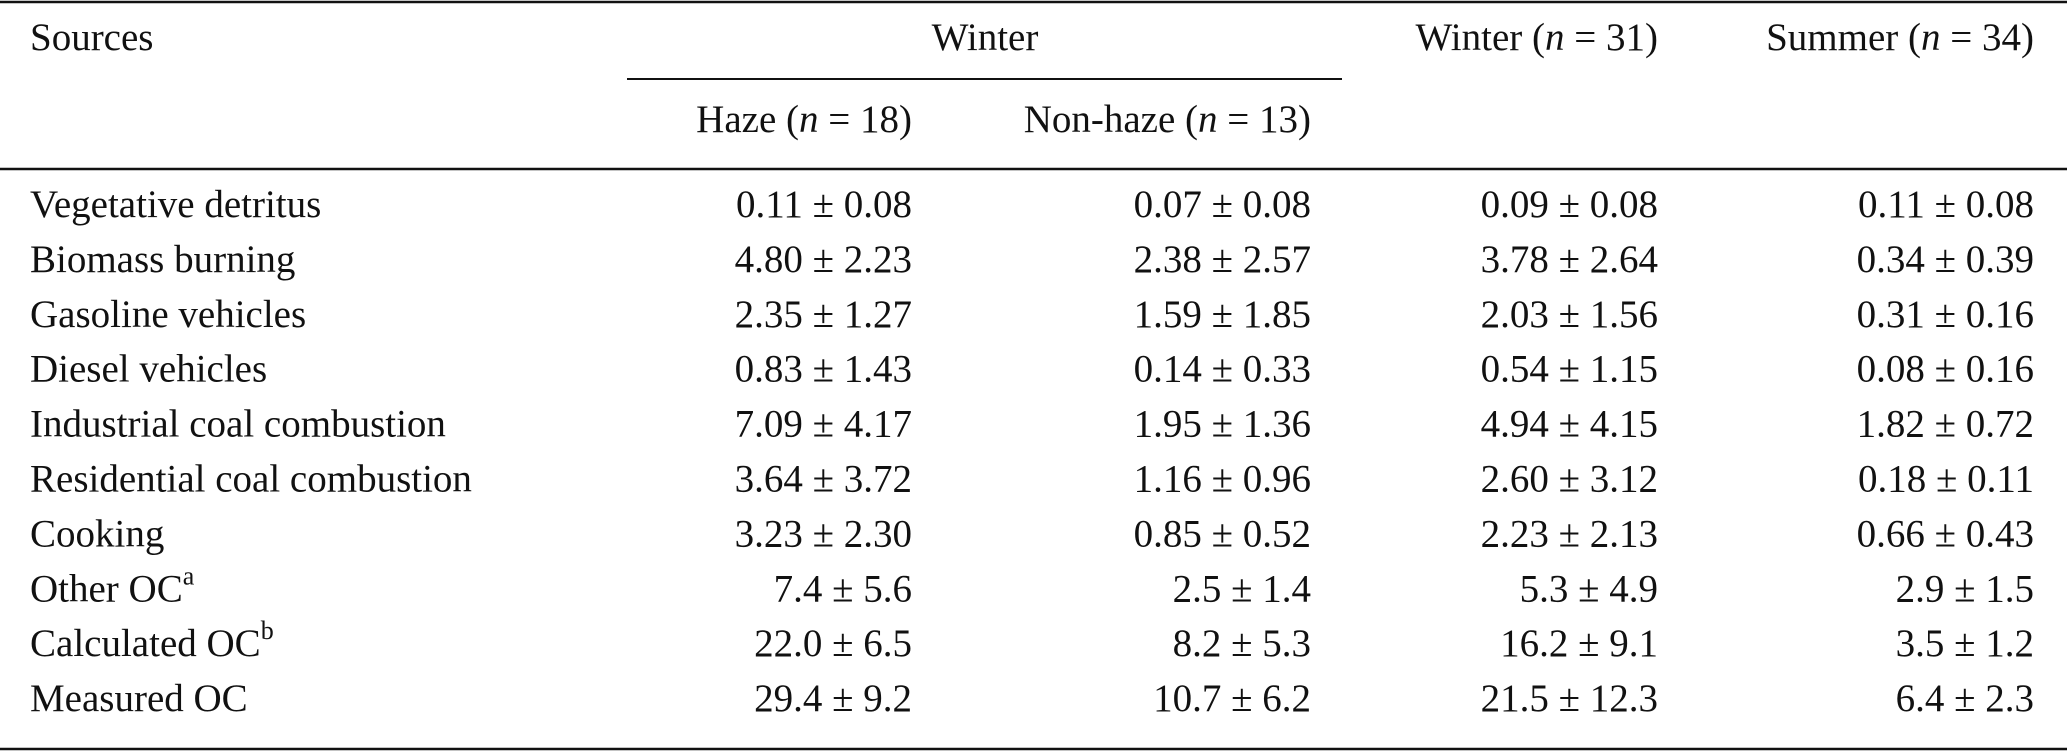 The height and width of the screenshot is (752, 2067). Describe the element at coordinates (1945, 259) in the screenshot. I see `cell-value: 0.34 ± 0.39` at that location.